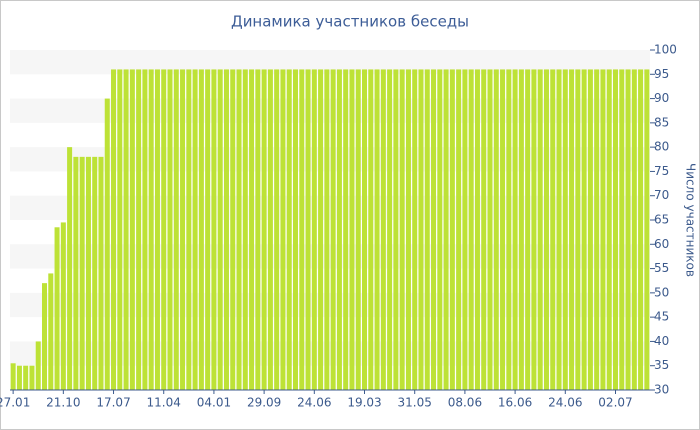 The height and width of the screenshot is (430, 700). What do you see at coordinates (661, 317) in the screenshot?
I see `y-tick-label: 45` at bounding box center [661, 317].